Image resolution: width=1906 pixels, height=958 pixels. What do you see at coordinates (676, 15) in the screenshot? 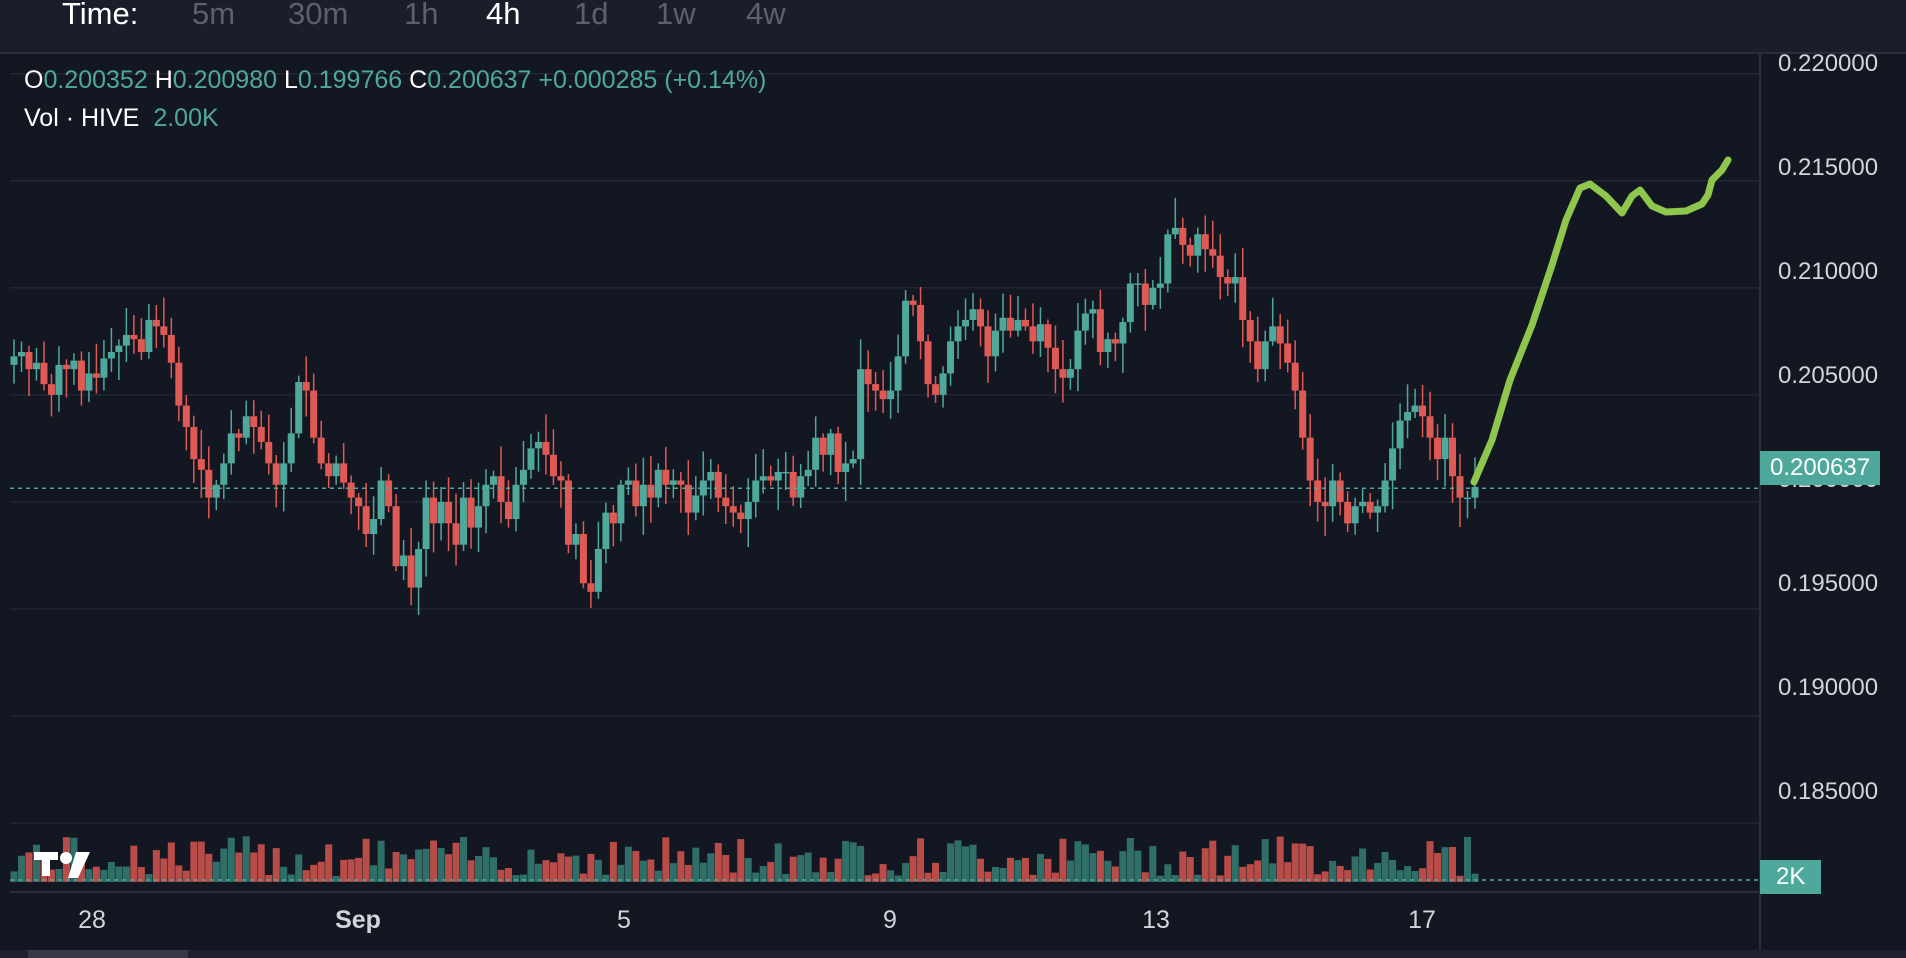
I see `timeframe-1w: 1w` at bounding box center [676, 15].